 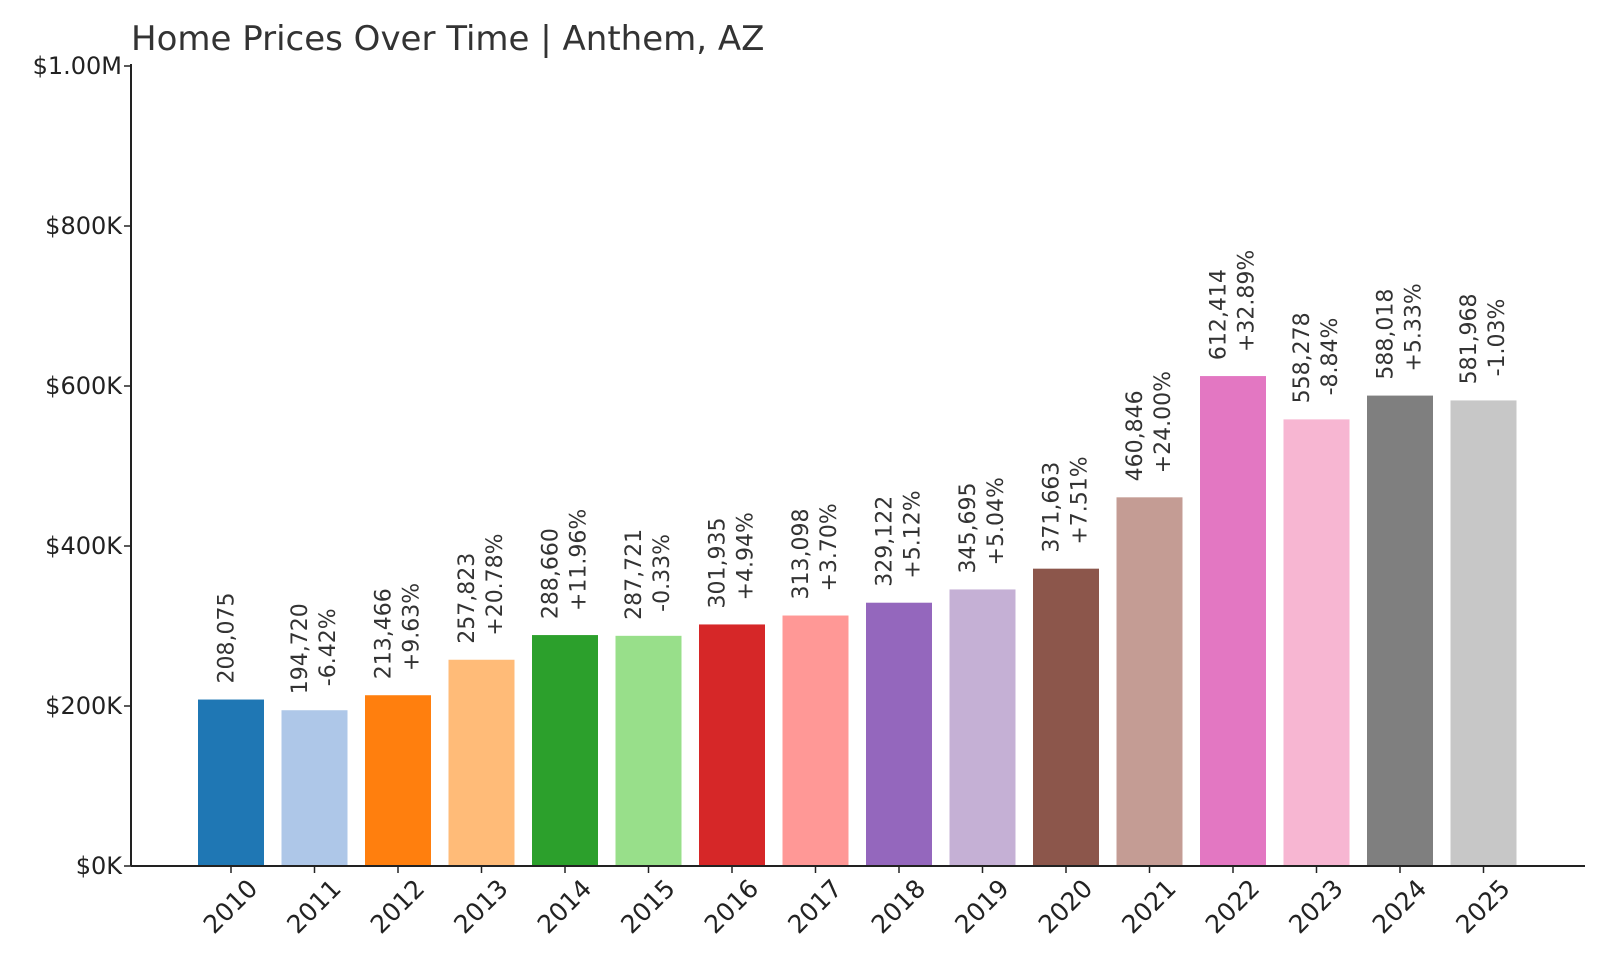 What do you see at coordinates (1080, 500) in the screenshot?
I see `change-label: +7.51%` at bounding box center [1080, 500].